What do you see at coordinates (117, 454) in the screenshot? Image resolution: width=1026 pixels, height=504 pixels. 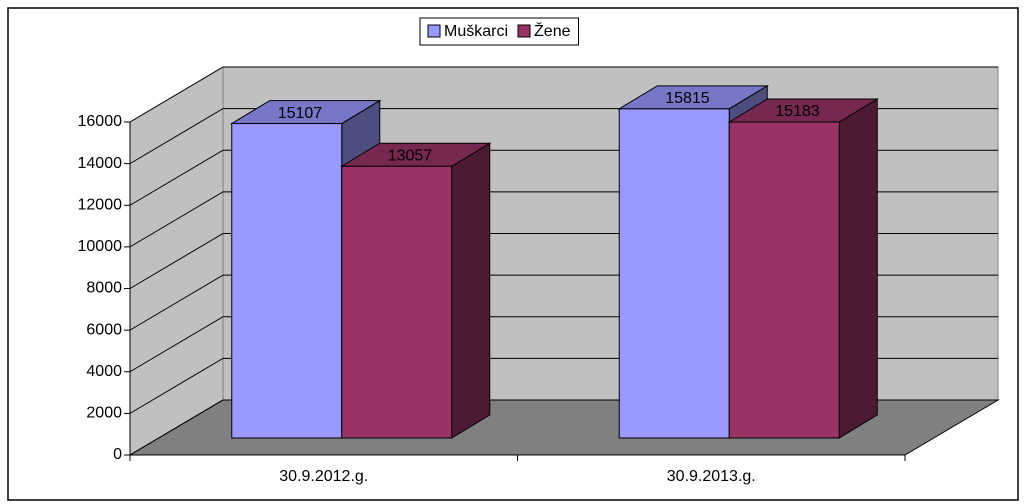 I see `y-tick-label: 0` at bounding box center [117, 454].